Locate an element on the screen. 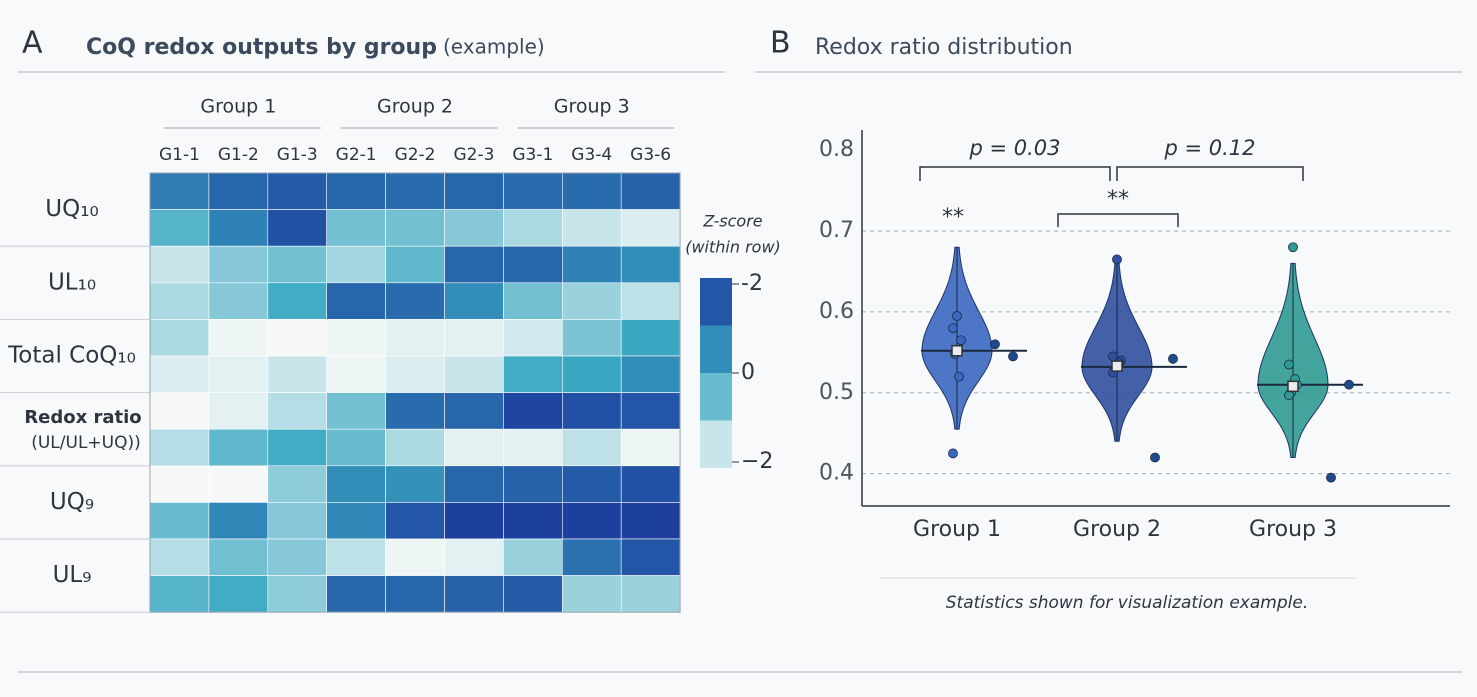  y-tick-label: 0.4 is located at coordinates (836, 473).